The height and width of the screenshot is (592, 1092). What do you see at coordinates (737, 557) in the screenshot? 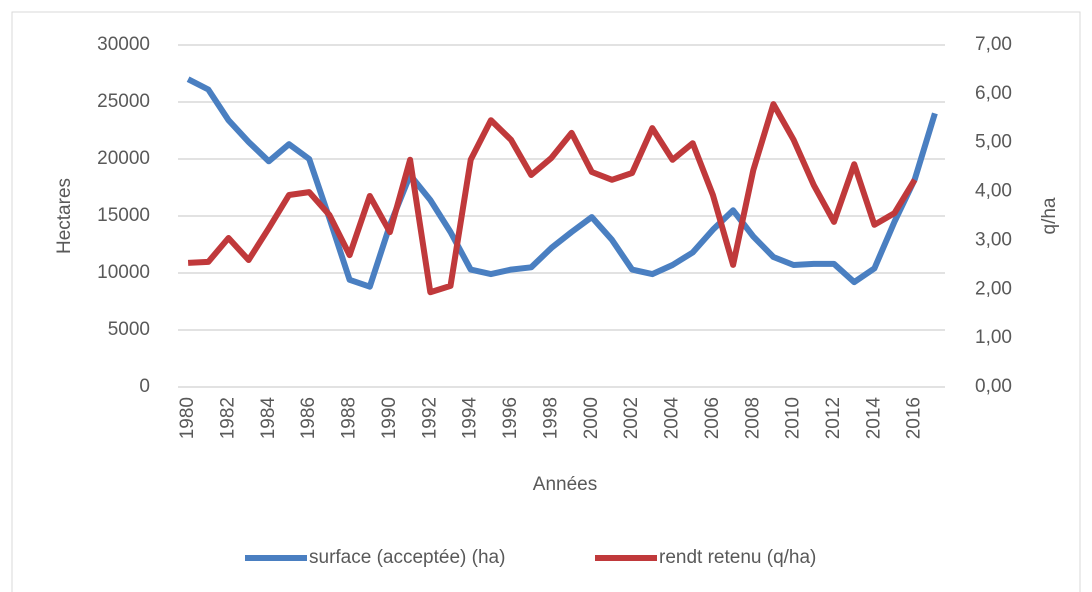
I see `legend-label: rendt retenu (q/ha)` at bounding box center [737, 557].